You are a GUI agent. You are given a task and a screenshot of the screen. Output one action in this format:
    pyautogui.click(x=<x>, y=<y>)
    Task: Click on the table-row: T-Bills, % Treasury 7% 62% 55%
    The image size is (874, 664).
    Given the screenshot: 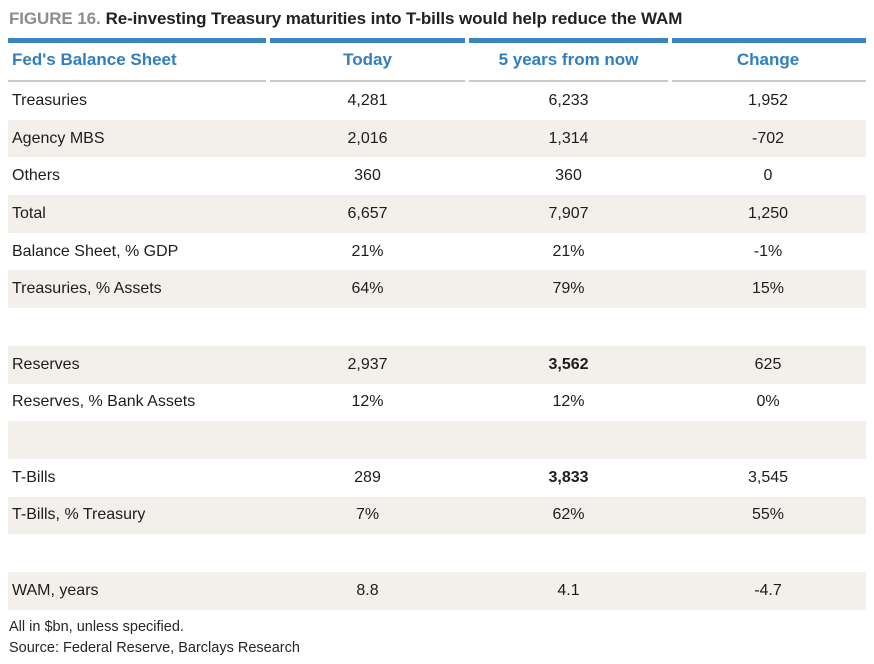 What is the action you would take?
    pyautogui.click(x=437, y=515)
    